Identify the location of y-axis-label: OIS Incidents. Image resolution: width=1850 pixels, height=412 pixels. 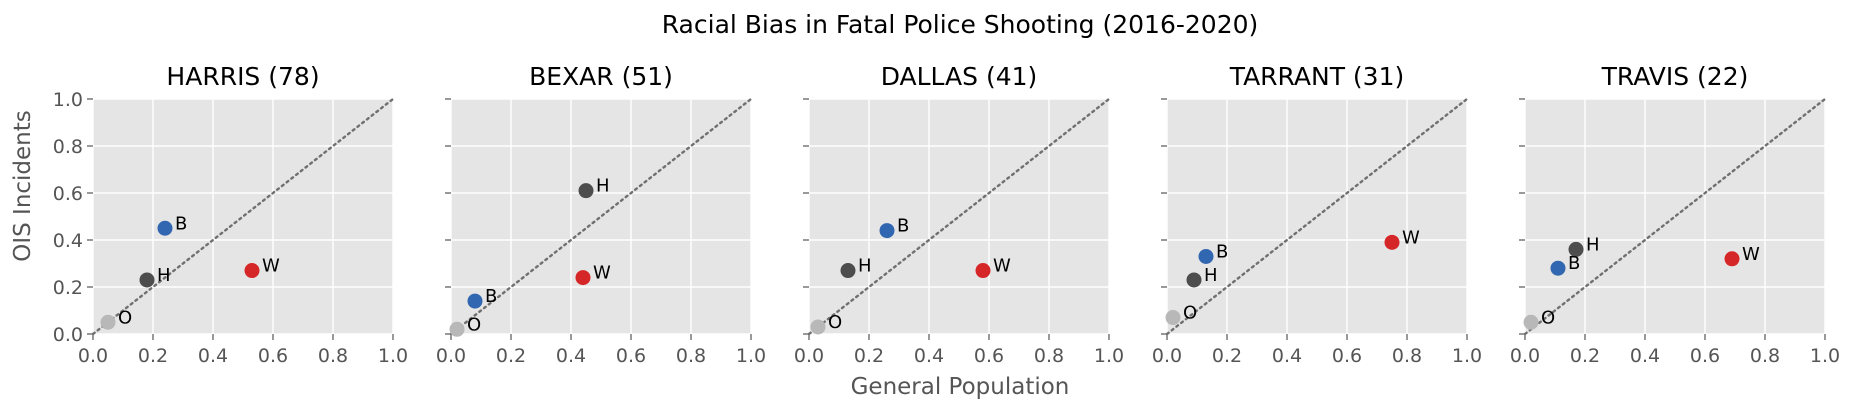
(23, 186).